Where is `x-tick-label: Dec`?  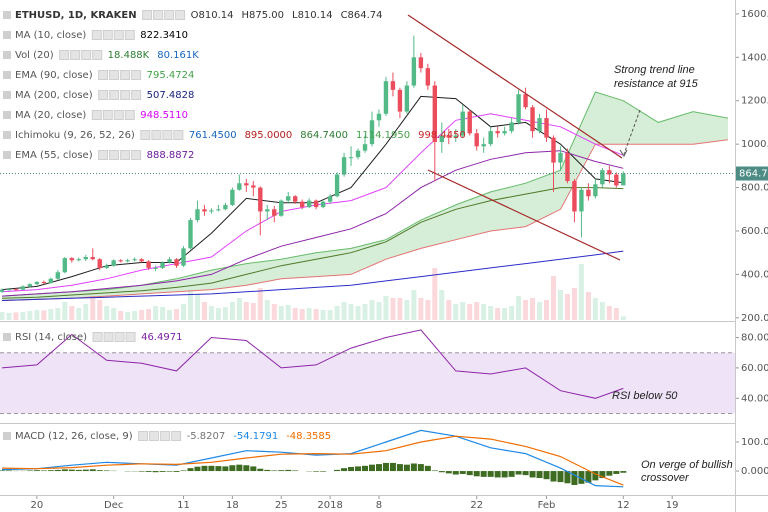 x-tick-label: Dec is located at coordinates (113, 505).